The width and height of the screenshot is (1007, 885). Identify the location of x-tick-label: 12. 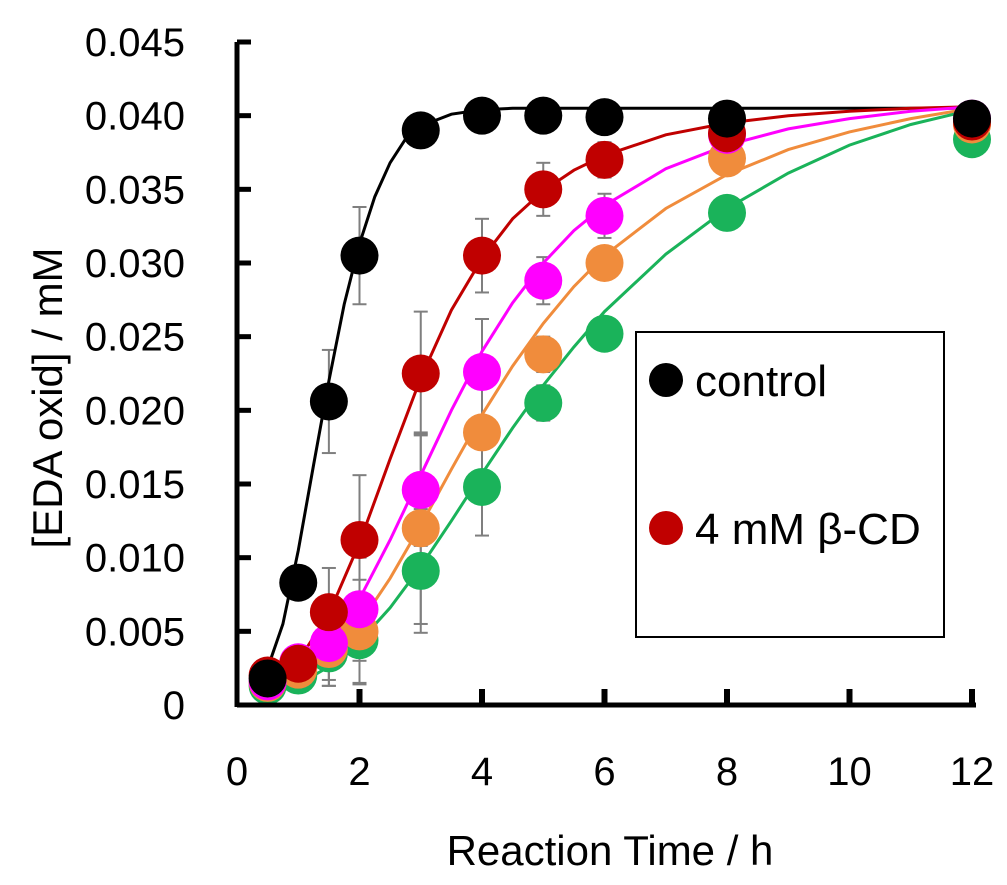
(972, 772).